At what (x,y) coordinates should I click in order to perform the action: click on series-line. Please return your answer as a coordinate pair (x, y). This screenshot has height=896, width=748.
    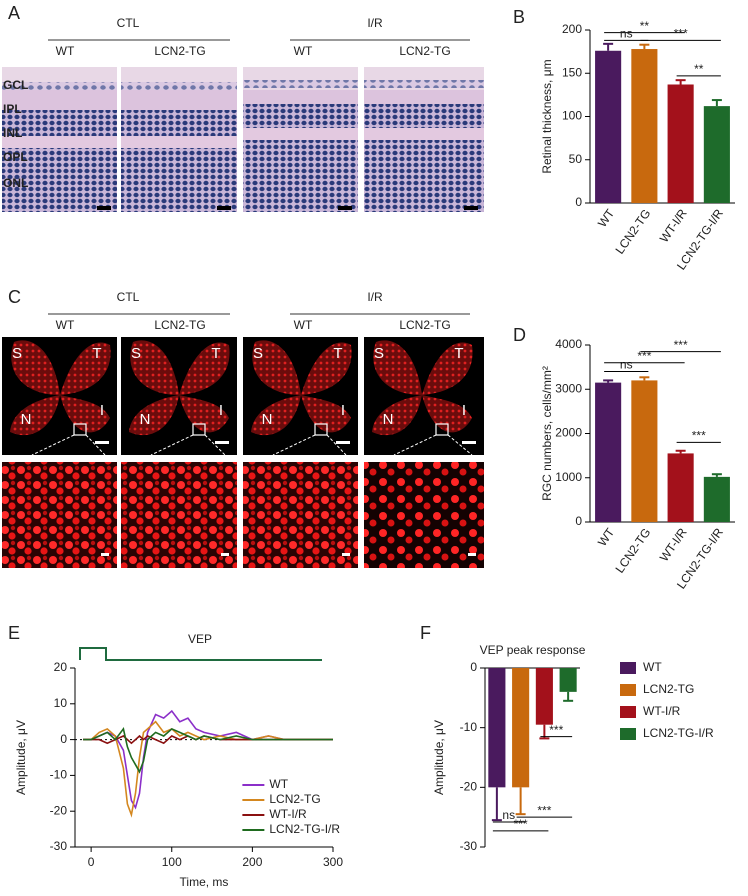
    Looking at the image, I should click on (208, 769).